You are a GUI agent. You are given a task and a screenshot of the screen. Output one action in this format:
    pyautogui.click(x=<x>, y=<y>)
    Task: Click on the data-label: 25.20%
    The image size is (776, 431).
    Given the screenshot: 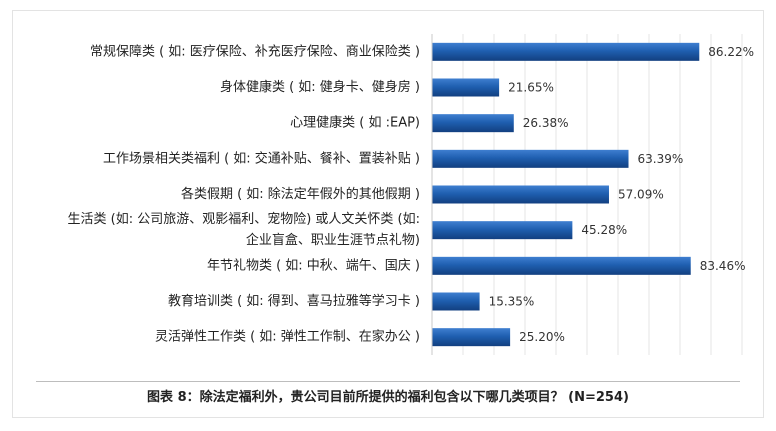 What is the action you would take?
    pyautogui.click(x=542, y=337)
    